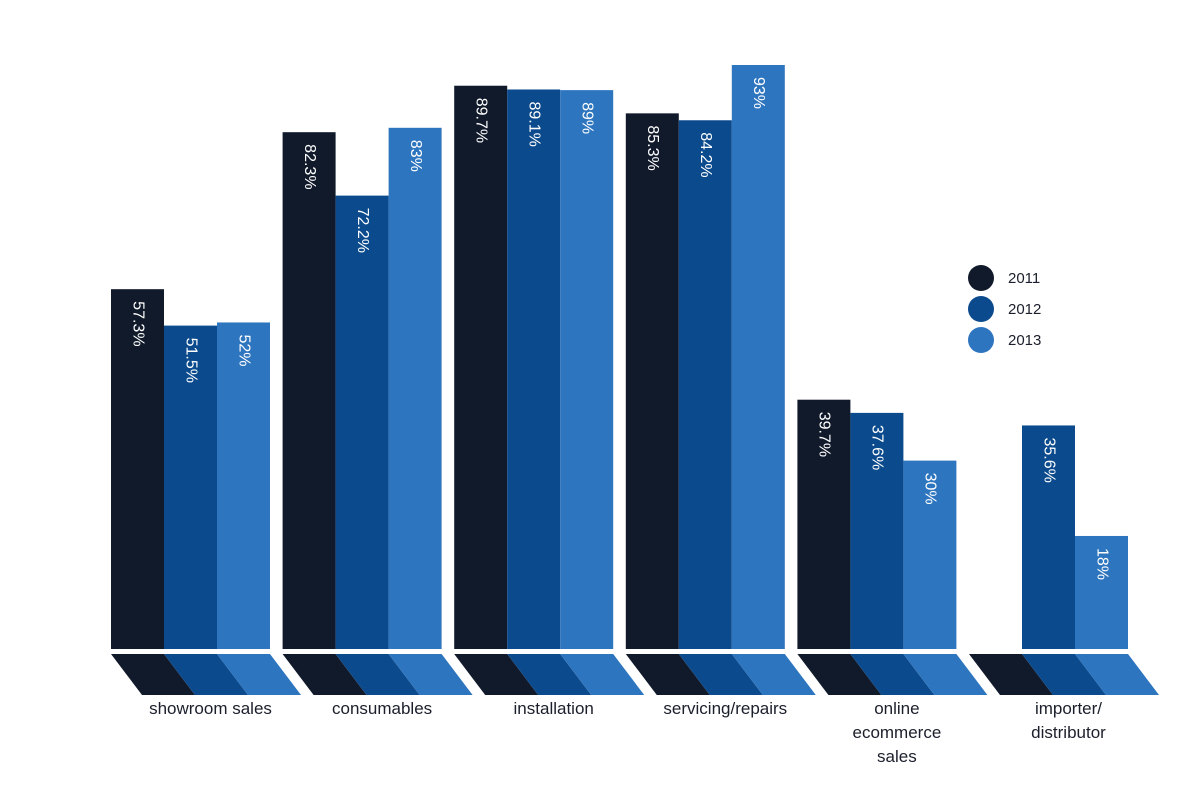 The height and width of the screenshot is (800, 1200). Describe the element at coordinates (945, 674) in the screenshot. I see `floor-4-2013` at that location.